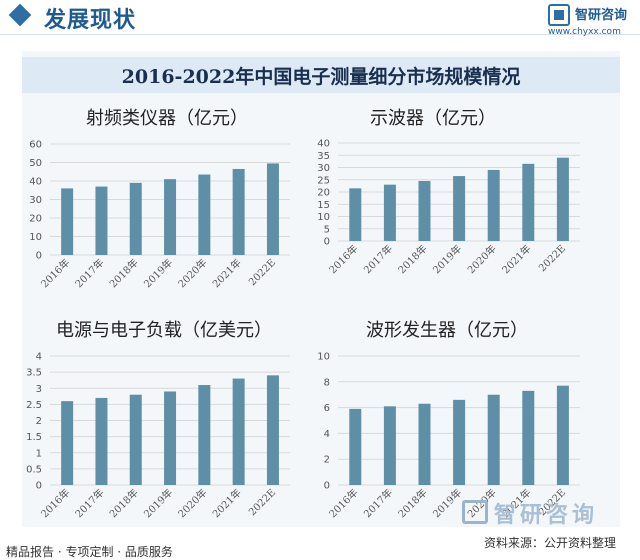 This screenshot has width=640, height=560. I want to click on footer-bar, so click(320, 545).